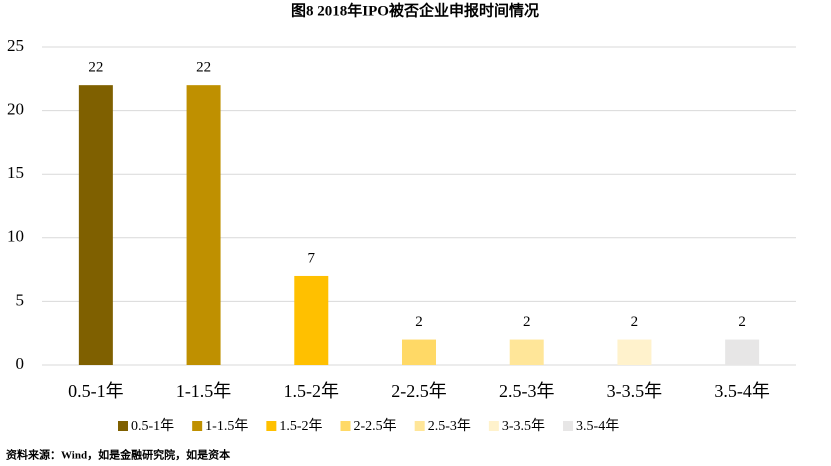  What do you see at coordinates (415, 10) in the screenshot?
I see `chart-title: 图8 2018年IPO被否企业申报时间情况` at bounding box center [415, 10].